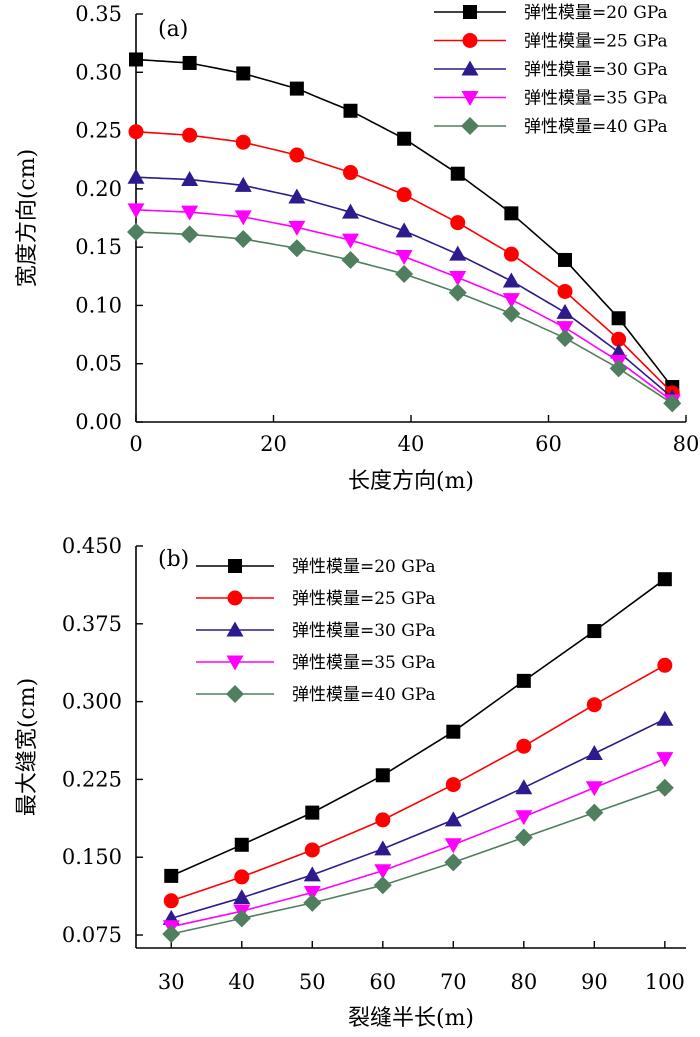 The height and width of the screenshot is (1037, 700). I want to click on y-tick-label: 0.375, so click(92, 624).